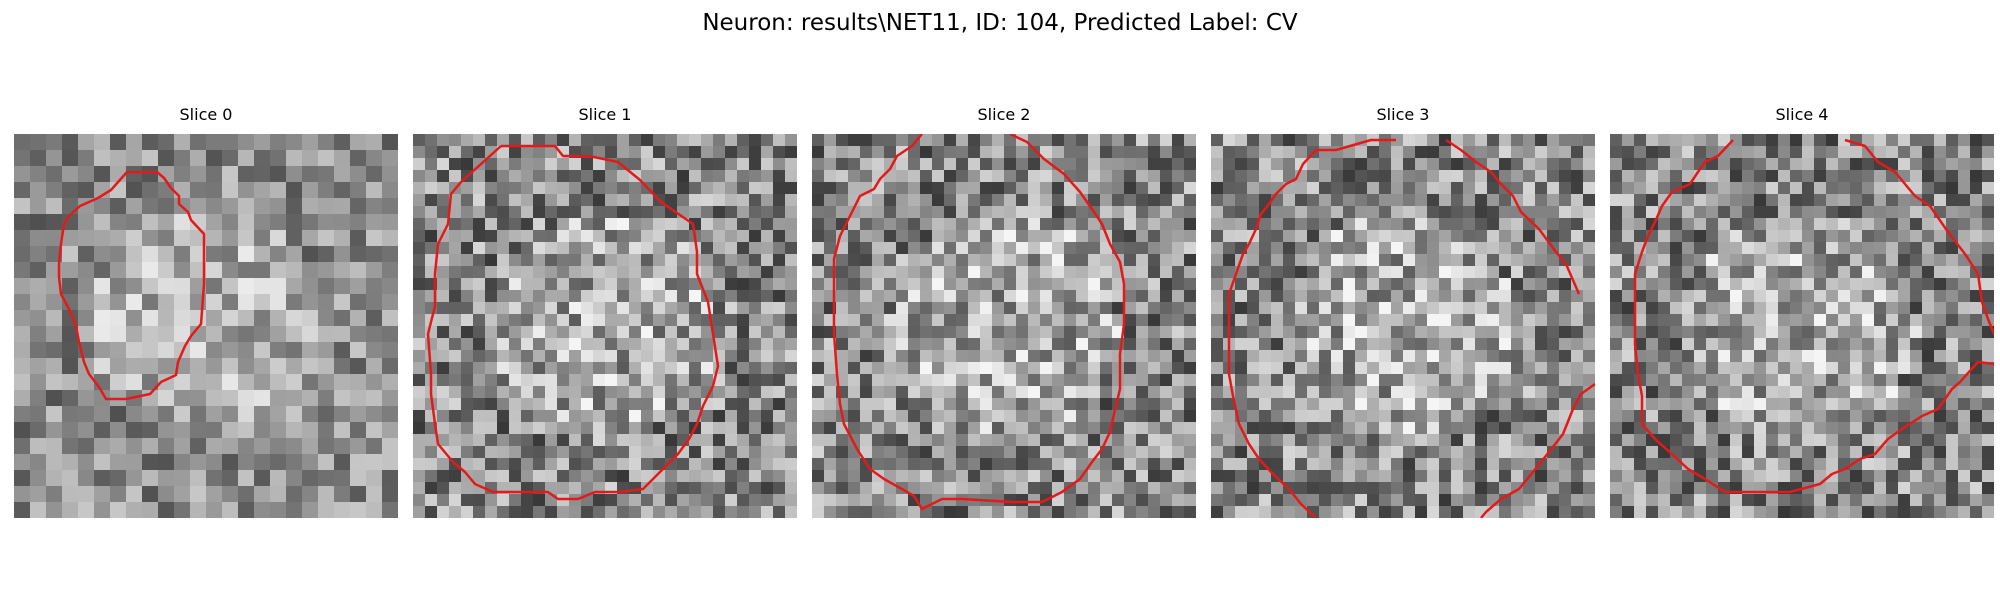 Image resolution: width=2000 pixels, height=600 pixels. What do you see at coordinates (1004, 114) in the screenshot?
I see `slice-title-2: Slice 2` at bounding box center [1004, 114].